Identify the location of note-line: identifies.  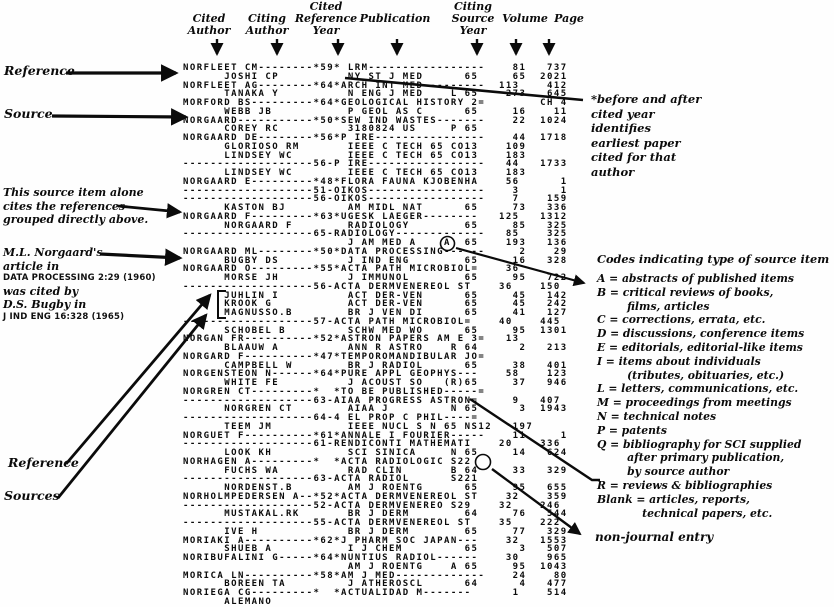
(621, 128).